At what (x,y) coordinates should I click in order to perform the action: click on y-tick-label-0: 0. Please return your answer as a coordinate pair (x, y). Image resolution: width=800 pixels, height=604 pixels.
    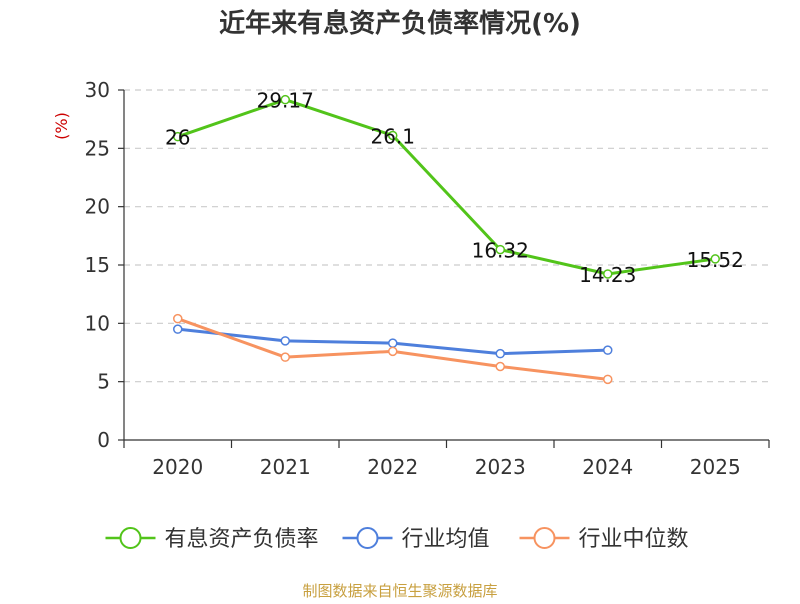
    Looking at the image, I should click on (103, 440).